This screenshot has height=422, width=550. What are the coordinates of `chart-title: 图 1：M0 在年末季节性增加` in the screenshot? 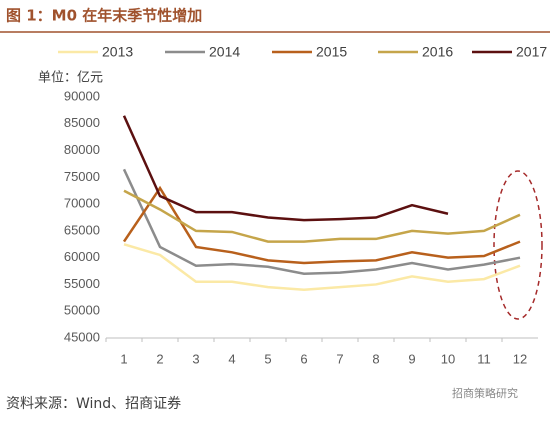 It's located at (104, 16).